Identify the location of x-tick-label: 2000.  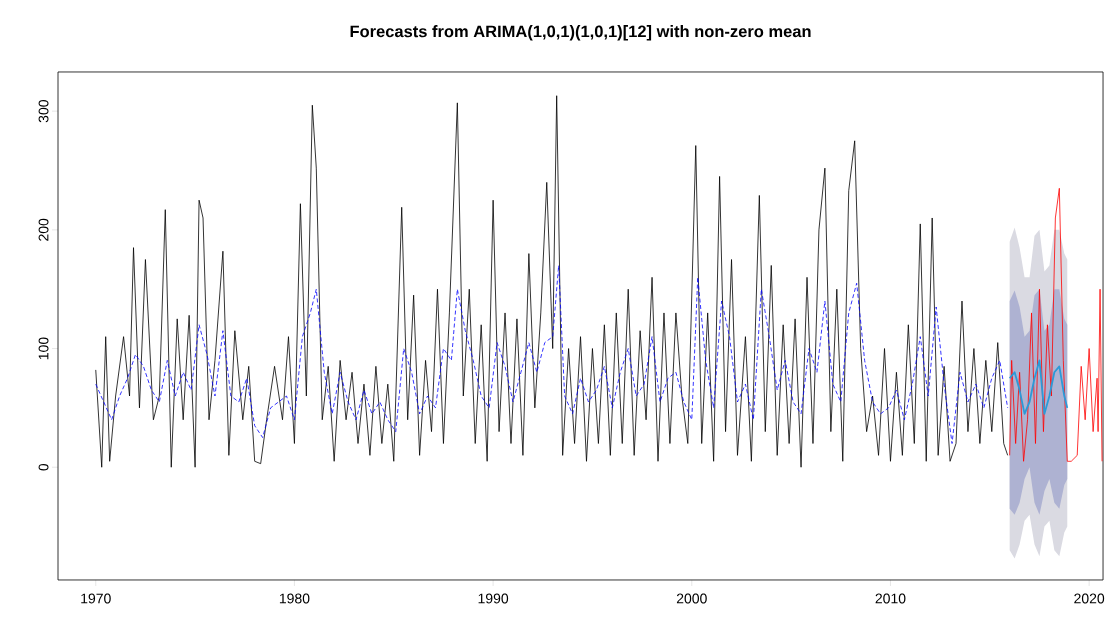
(691, 598).